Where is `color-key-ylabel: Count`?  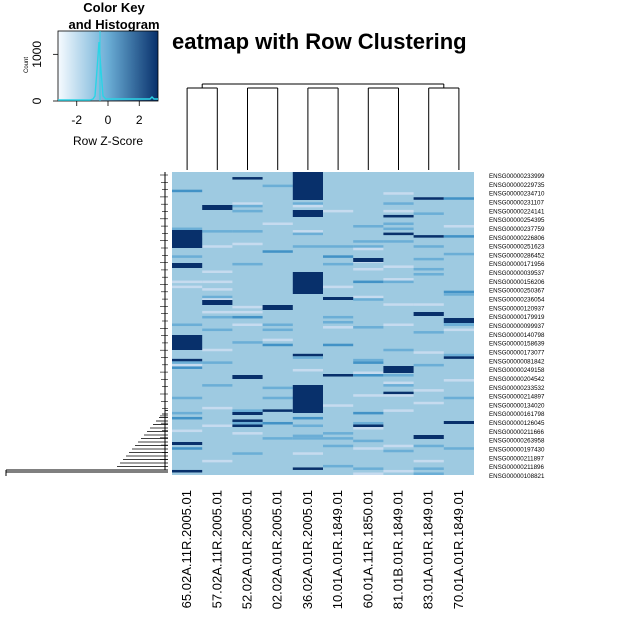 color-key-ylabel: Count is located at coordinates (27, 65).